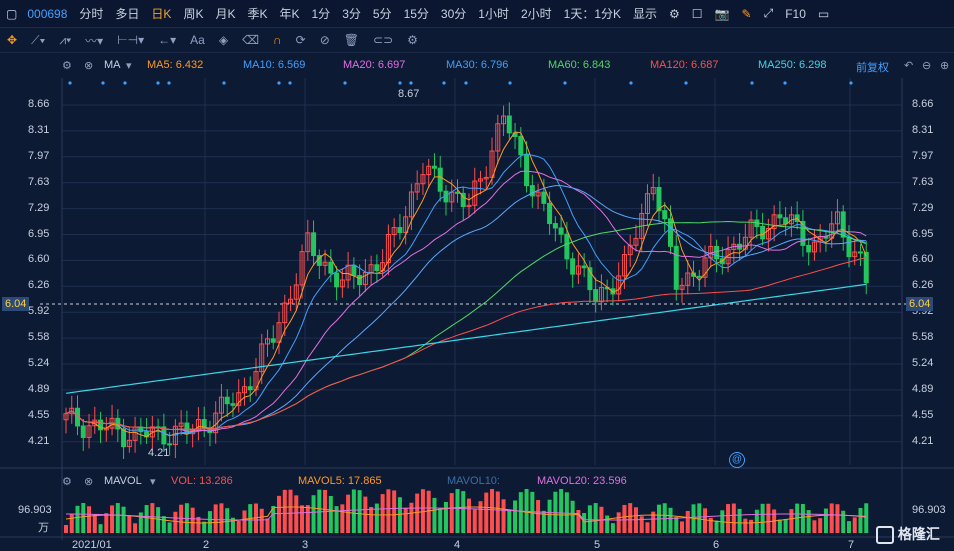 This screenshot has width=954, height=551. Describe the element at coordinates (38, 39) in the screenshot. I see `line-tool-icon: ⟋▾` at that location.